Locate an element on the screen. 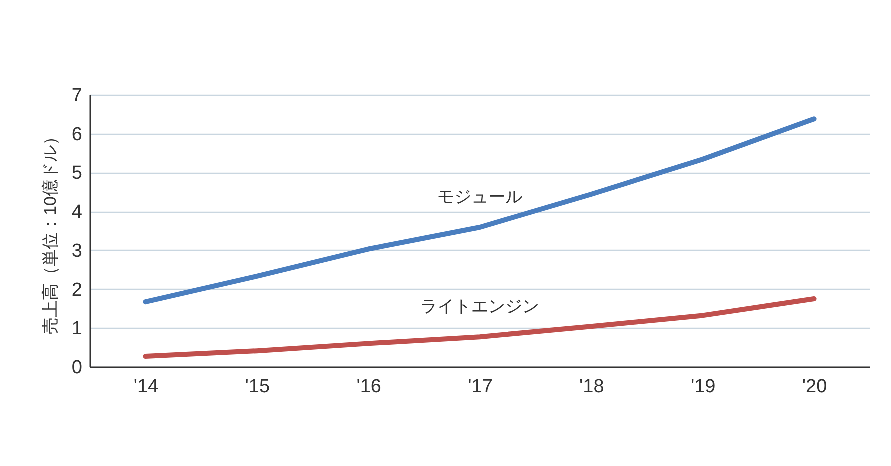  x-tick-label: '20 is located at coordinates (815, 387).